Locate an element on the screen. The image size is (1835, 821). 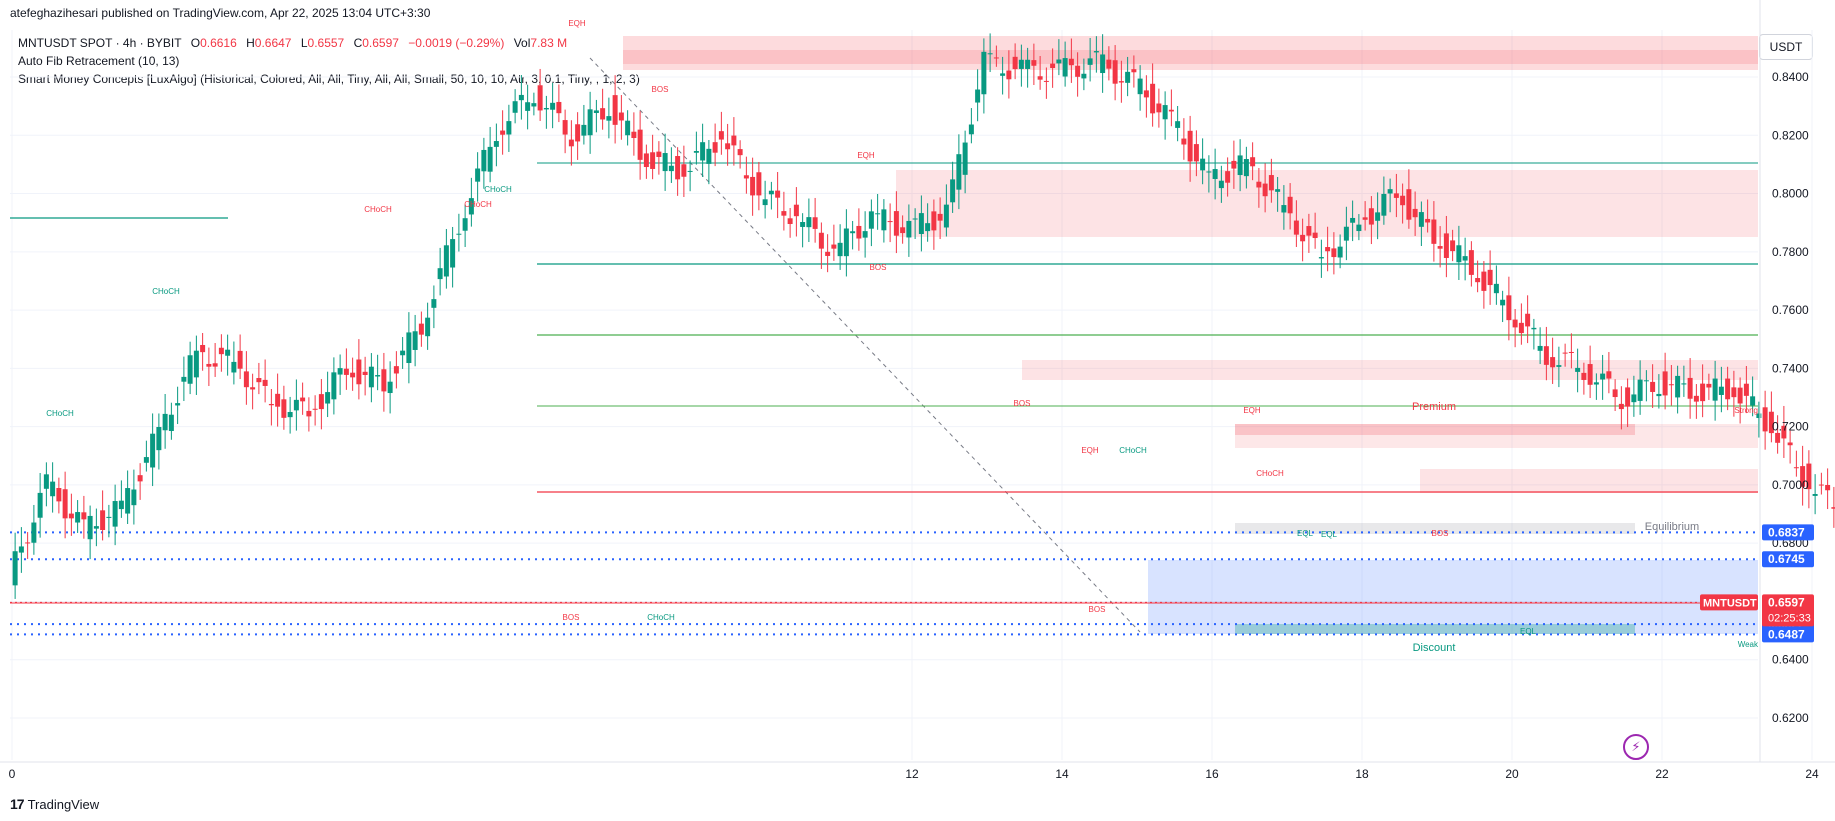
level-tag-label: 0.6487 is located at coordinates (1786, 634).